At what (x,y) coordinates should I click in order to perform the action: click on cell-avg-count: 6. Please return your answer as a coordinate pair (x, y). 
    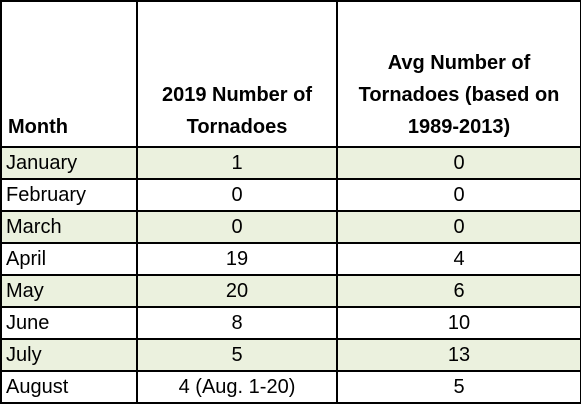
    Looking at the image, I should click on (458, 291).